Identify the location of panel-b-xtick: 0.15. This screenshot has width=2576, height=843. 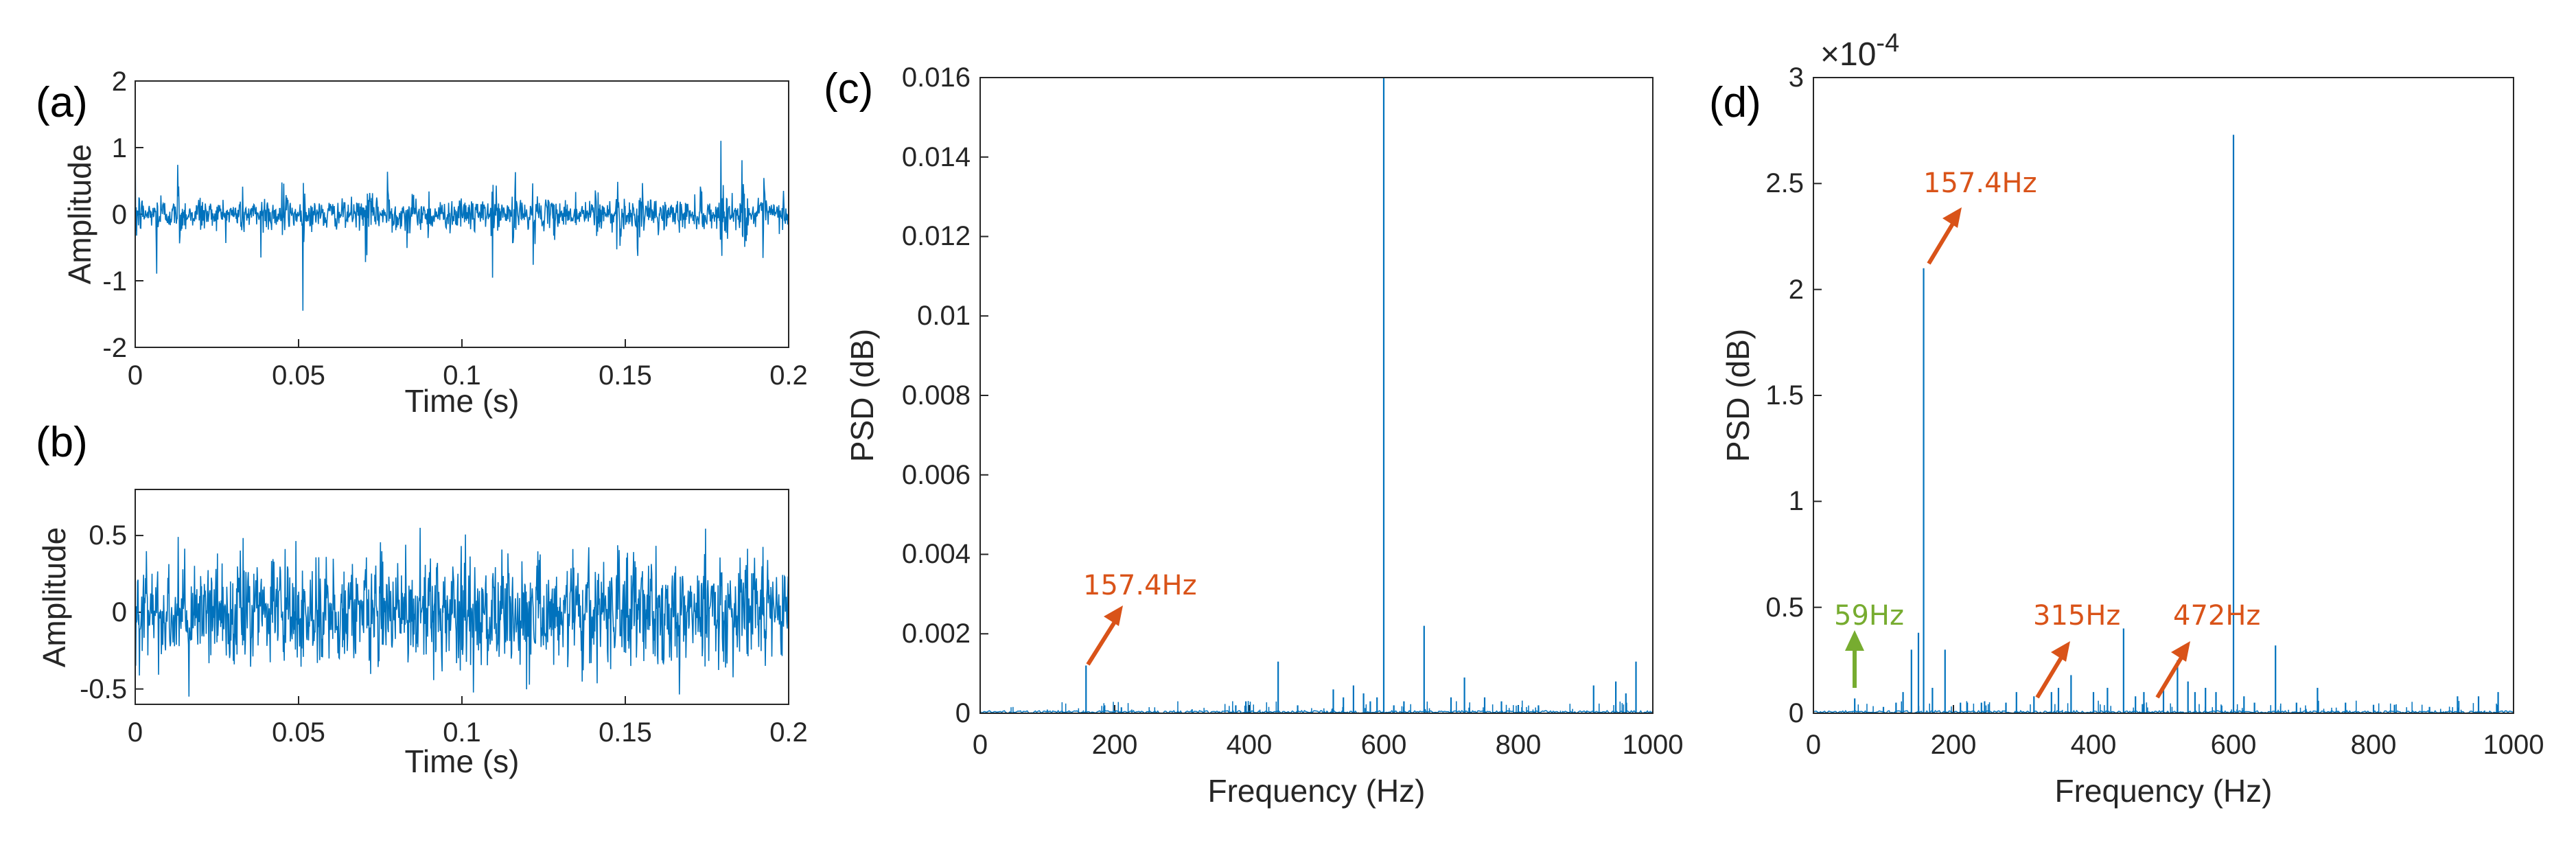
(625, 732).